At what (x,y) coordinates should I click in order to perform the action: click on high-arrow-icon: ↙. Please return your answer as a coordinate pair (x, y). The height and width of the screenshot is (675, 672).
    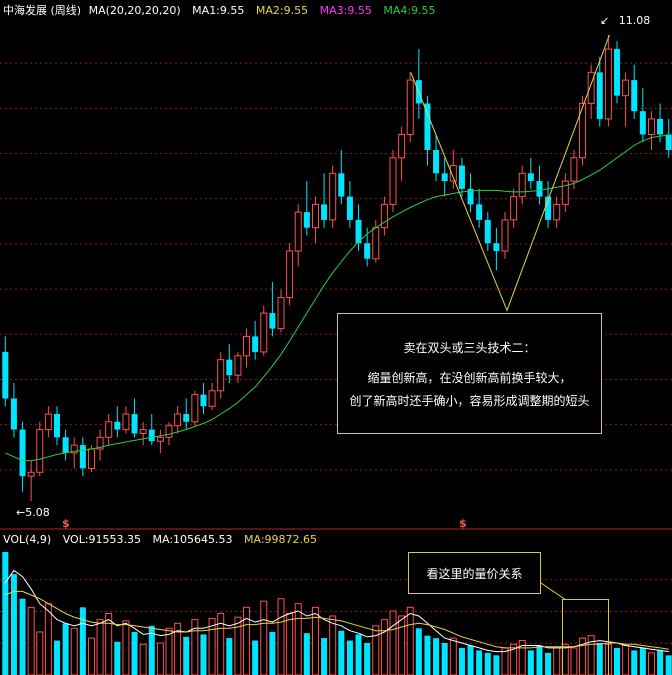
    Looking at the image, I should click on (605, 20).